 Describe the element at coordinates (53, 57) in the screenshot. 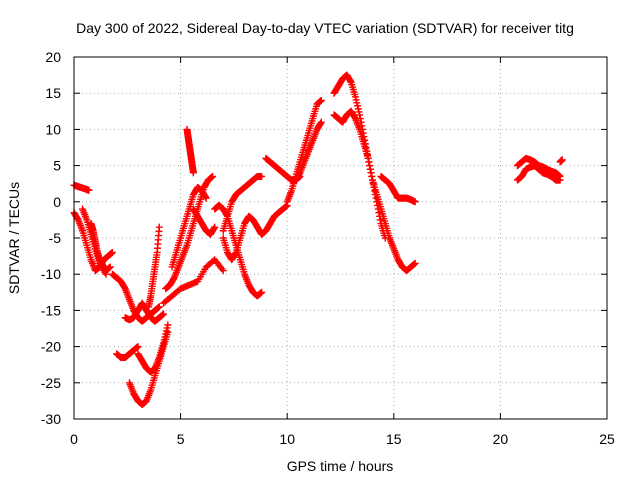

I see `y-tick-label: 20` at that location.